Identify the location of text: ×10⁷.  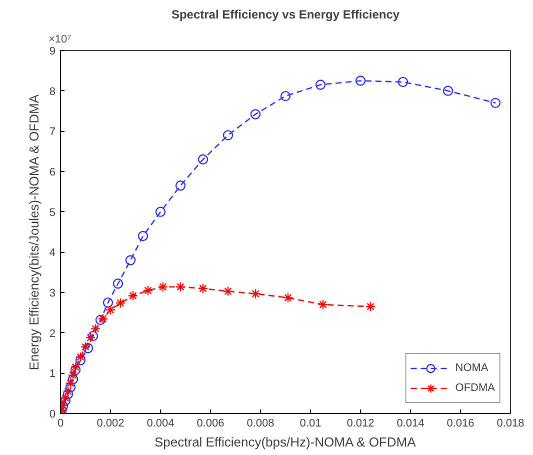
(60, 40).